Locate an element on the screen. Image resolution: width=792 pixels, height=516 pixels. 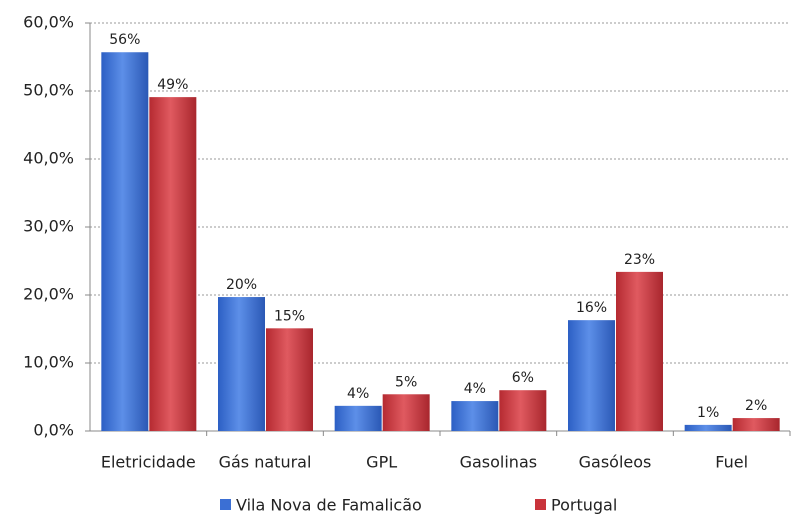
x-tick-label: GPL is located at coordinates (381, 462).